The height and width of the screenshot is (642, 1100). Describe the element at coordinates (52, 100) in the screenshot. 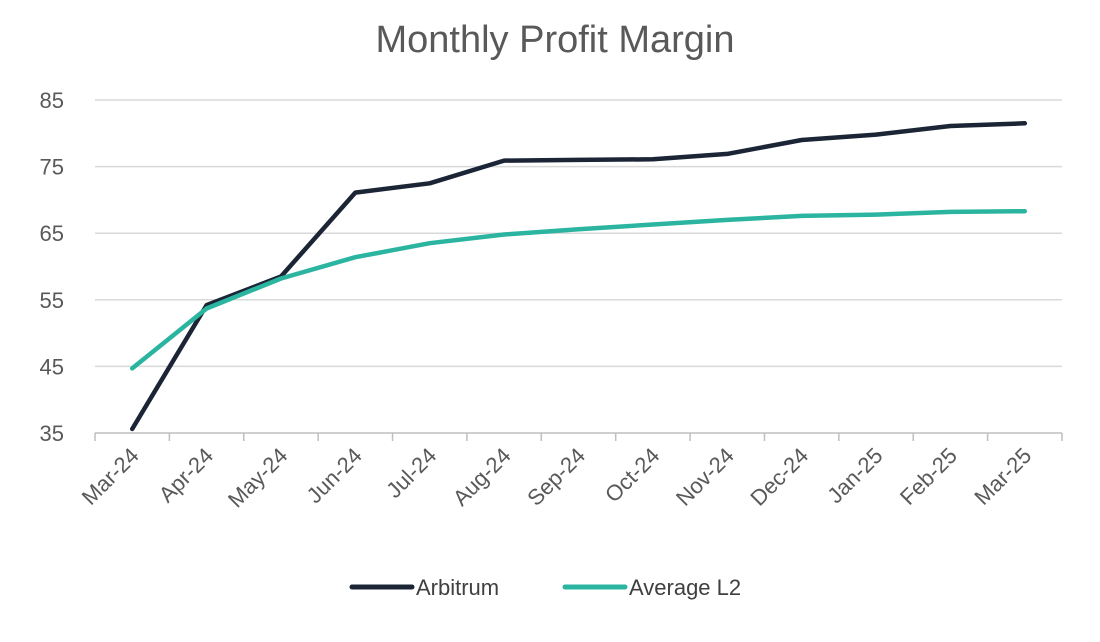

I see `y-tick-label: 85` at that location.